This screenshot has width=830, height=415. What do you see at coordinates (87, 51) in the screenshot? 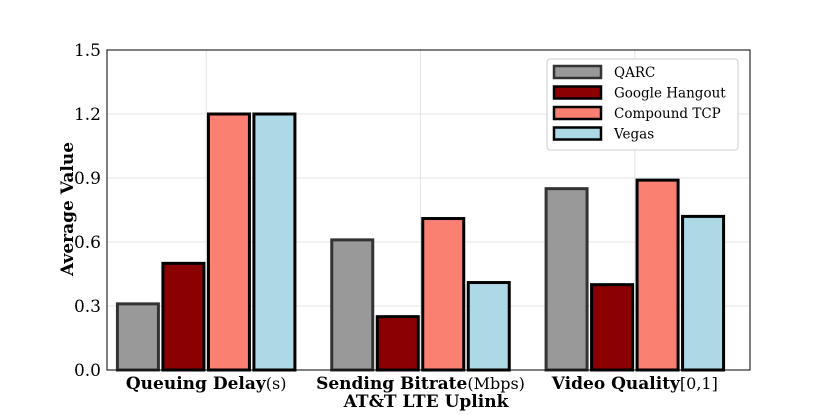
I see `y-tick-label: 1.5` at bounding box center [87, 51].